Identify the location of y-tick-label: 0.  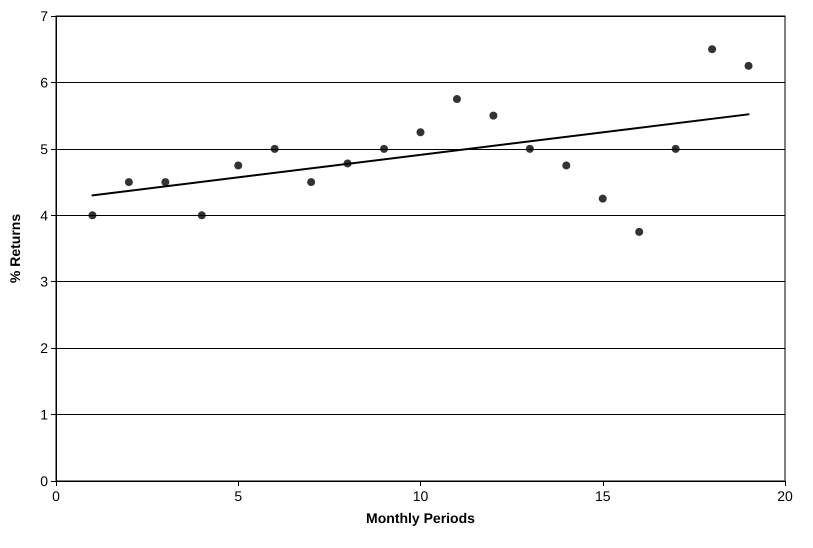
(44, 481).